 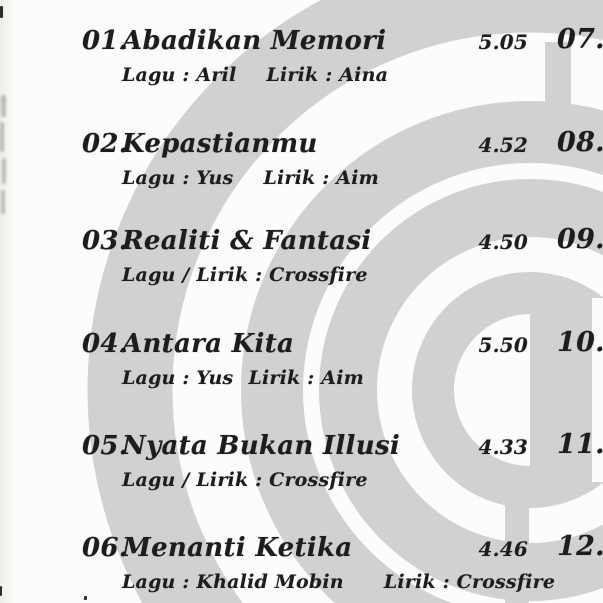 I want to click on track-title-line: 03.Realiti & Fantasi 4.50 09., so click(x=301, y=240).